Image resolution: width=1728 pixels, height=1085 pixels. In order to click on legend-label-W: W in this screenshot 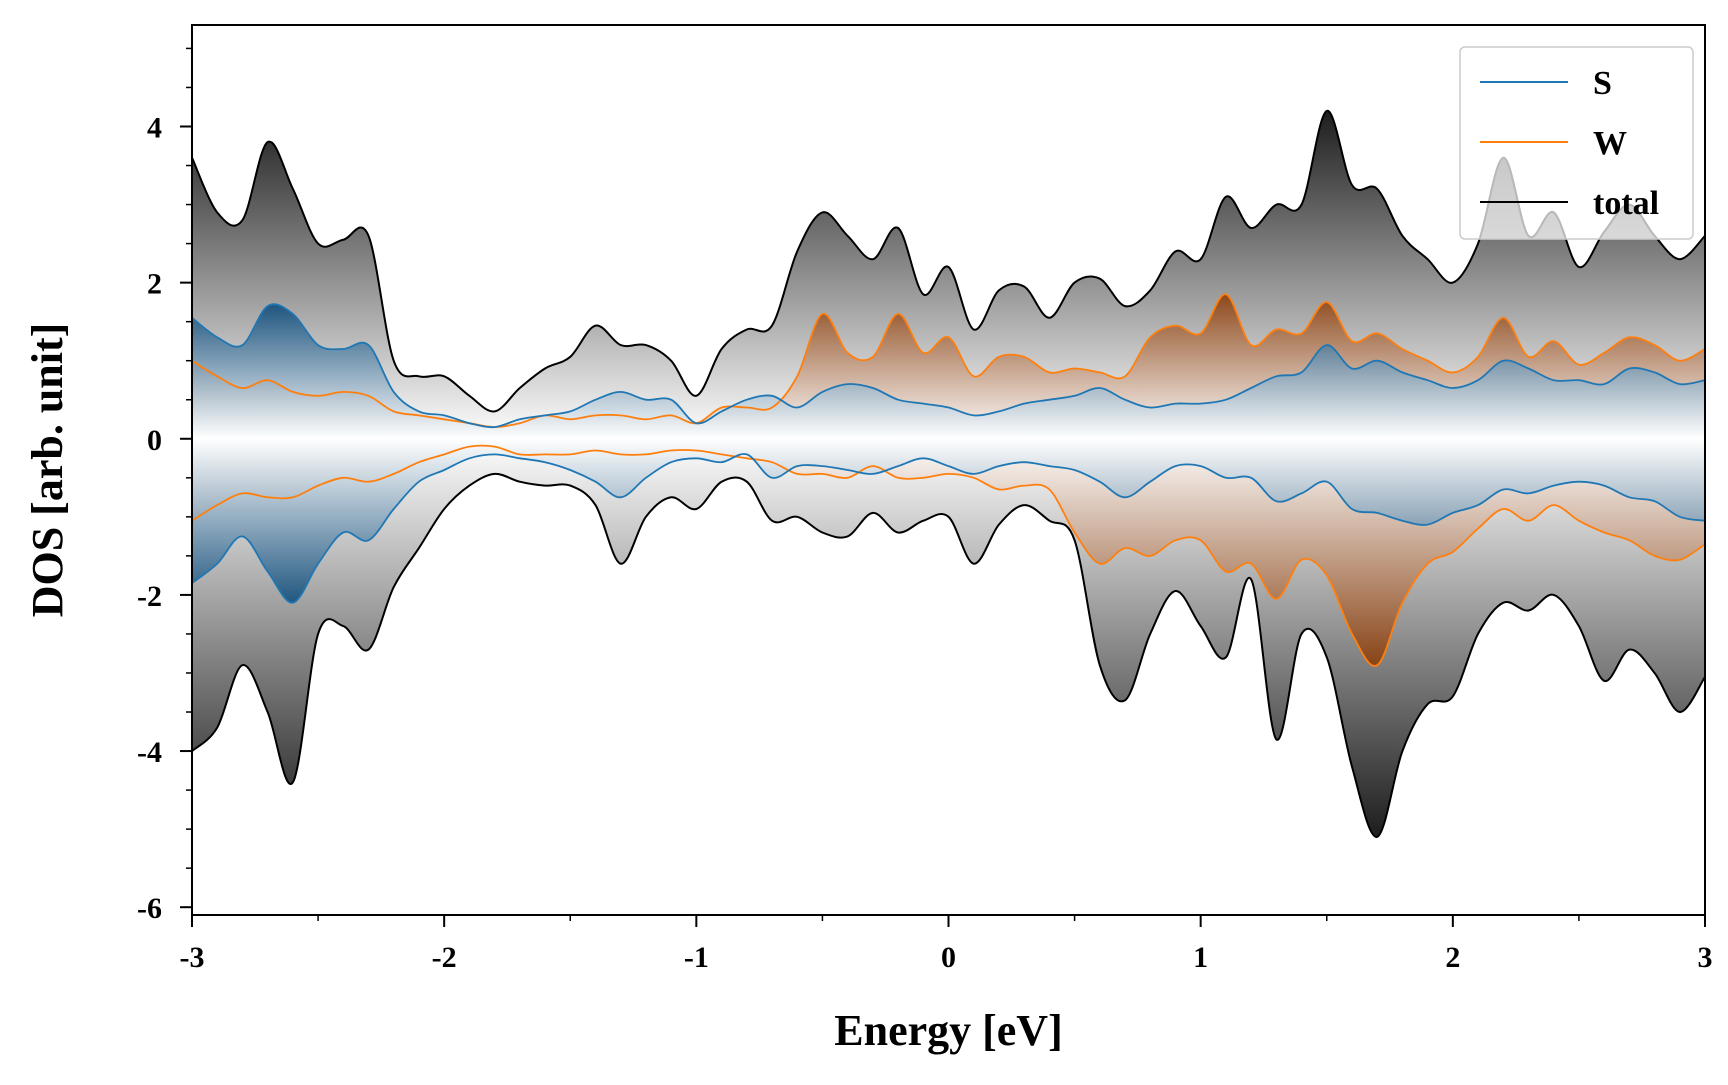, I will do `click(1610, 143)`.